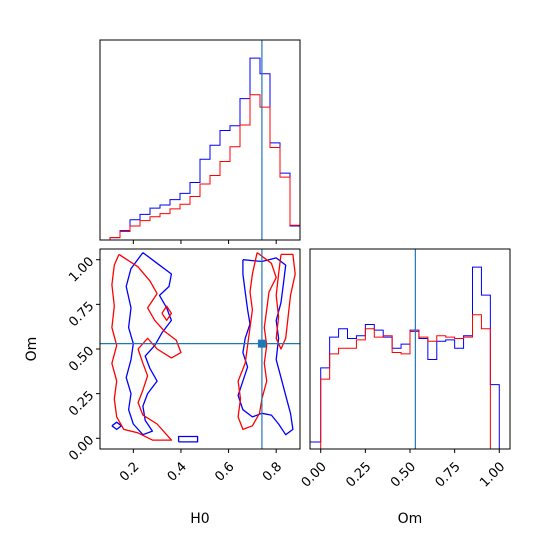 The image size is (550, 550). What do you see at coordinates (32, 349) in the screenshot?
I see `contour-ylabel: Om` at bounding box center [32, 349].